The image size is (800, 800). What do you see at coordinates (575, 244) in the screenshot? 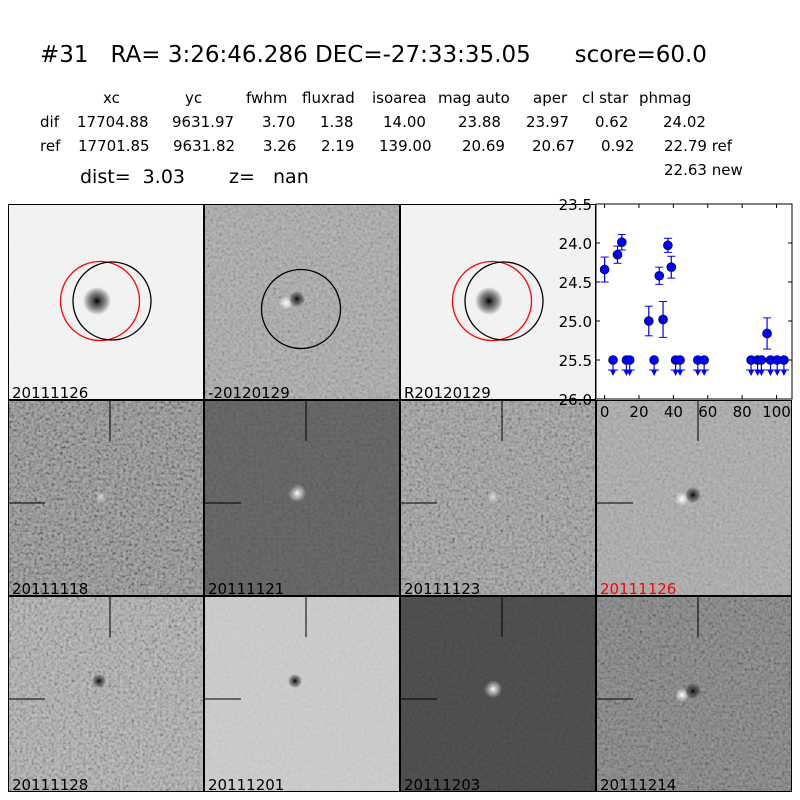
I see `y-tick-label: 24.0` at bounding box center [575, 244].